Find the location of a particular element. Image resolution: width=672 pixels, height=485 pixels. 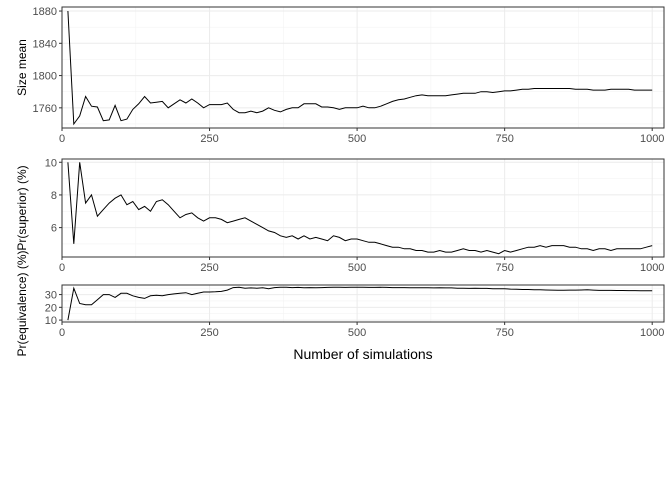

y-axis-title: Pr(equivalence) (%) is located at coordinates (22, 303).